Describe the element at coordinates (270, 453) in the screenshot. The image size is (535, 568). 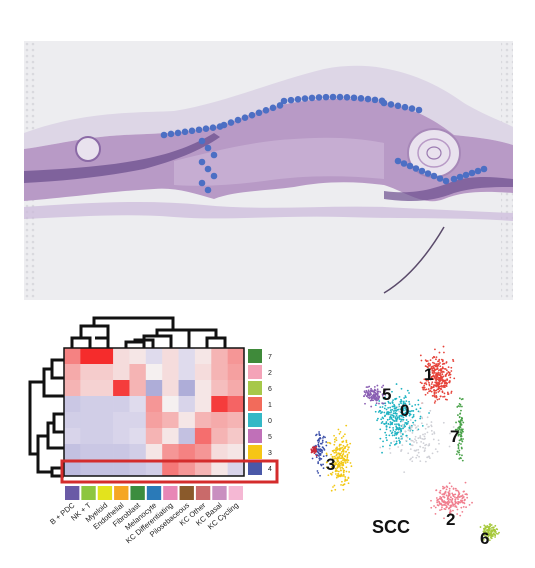
I see `cluster-label: 3` at that location.